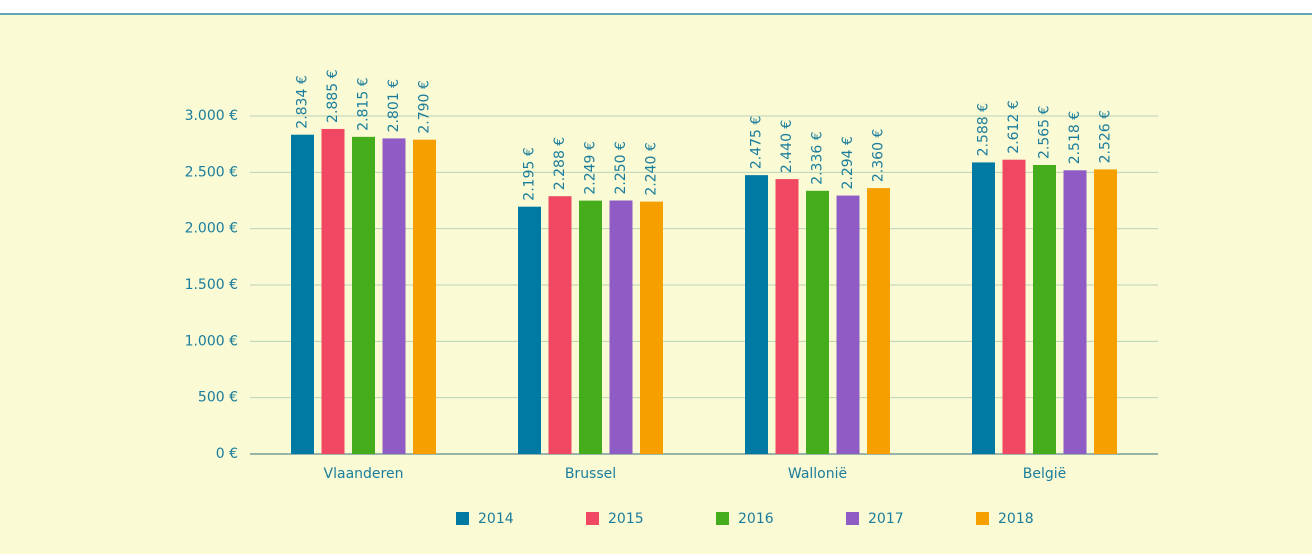 The image size is (1312, 556). What do you see at coordinates (211, 116) in the screenshot?
I see `y-tick-label: 3.000 €` at bounding box center [211, 116].